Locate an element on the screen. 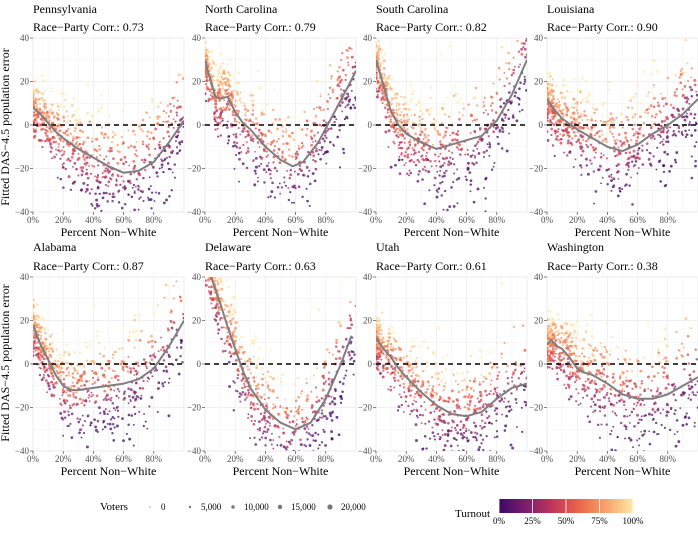 The height and width of the screenshot is (533, 698). x-tick-label: 80% is located at coordinates (497, 220).